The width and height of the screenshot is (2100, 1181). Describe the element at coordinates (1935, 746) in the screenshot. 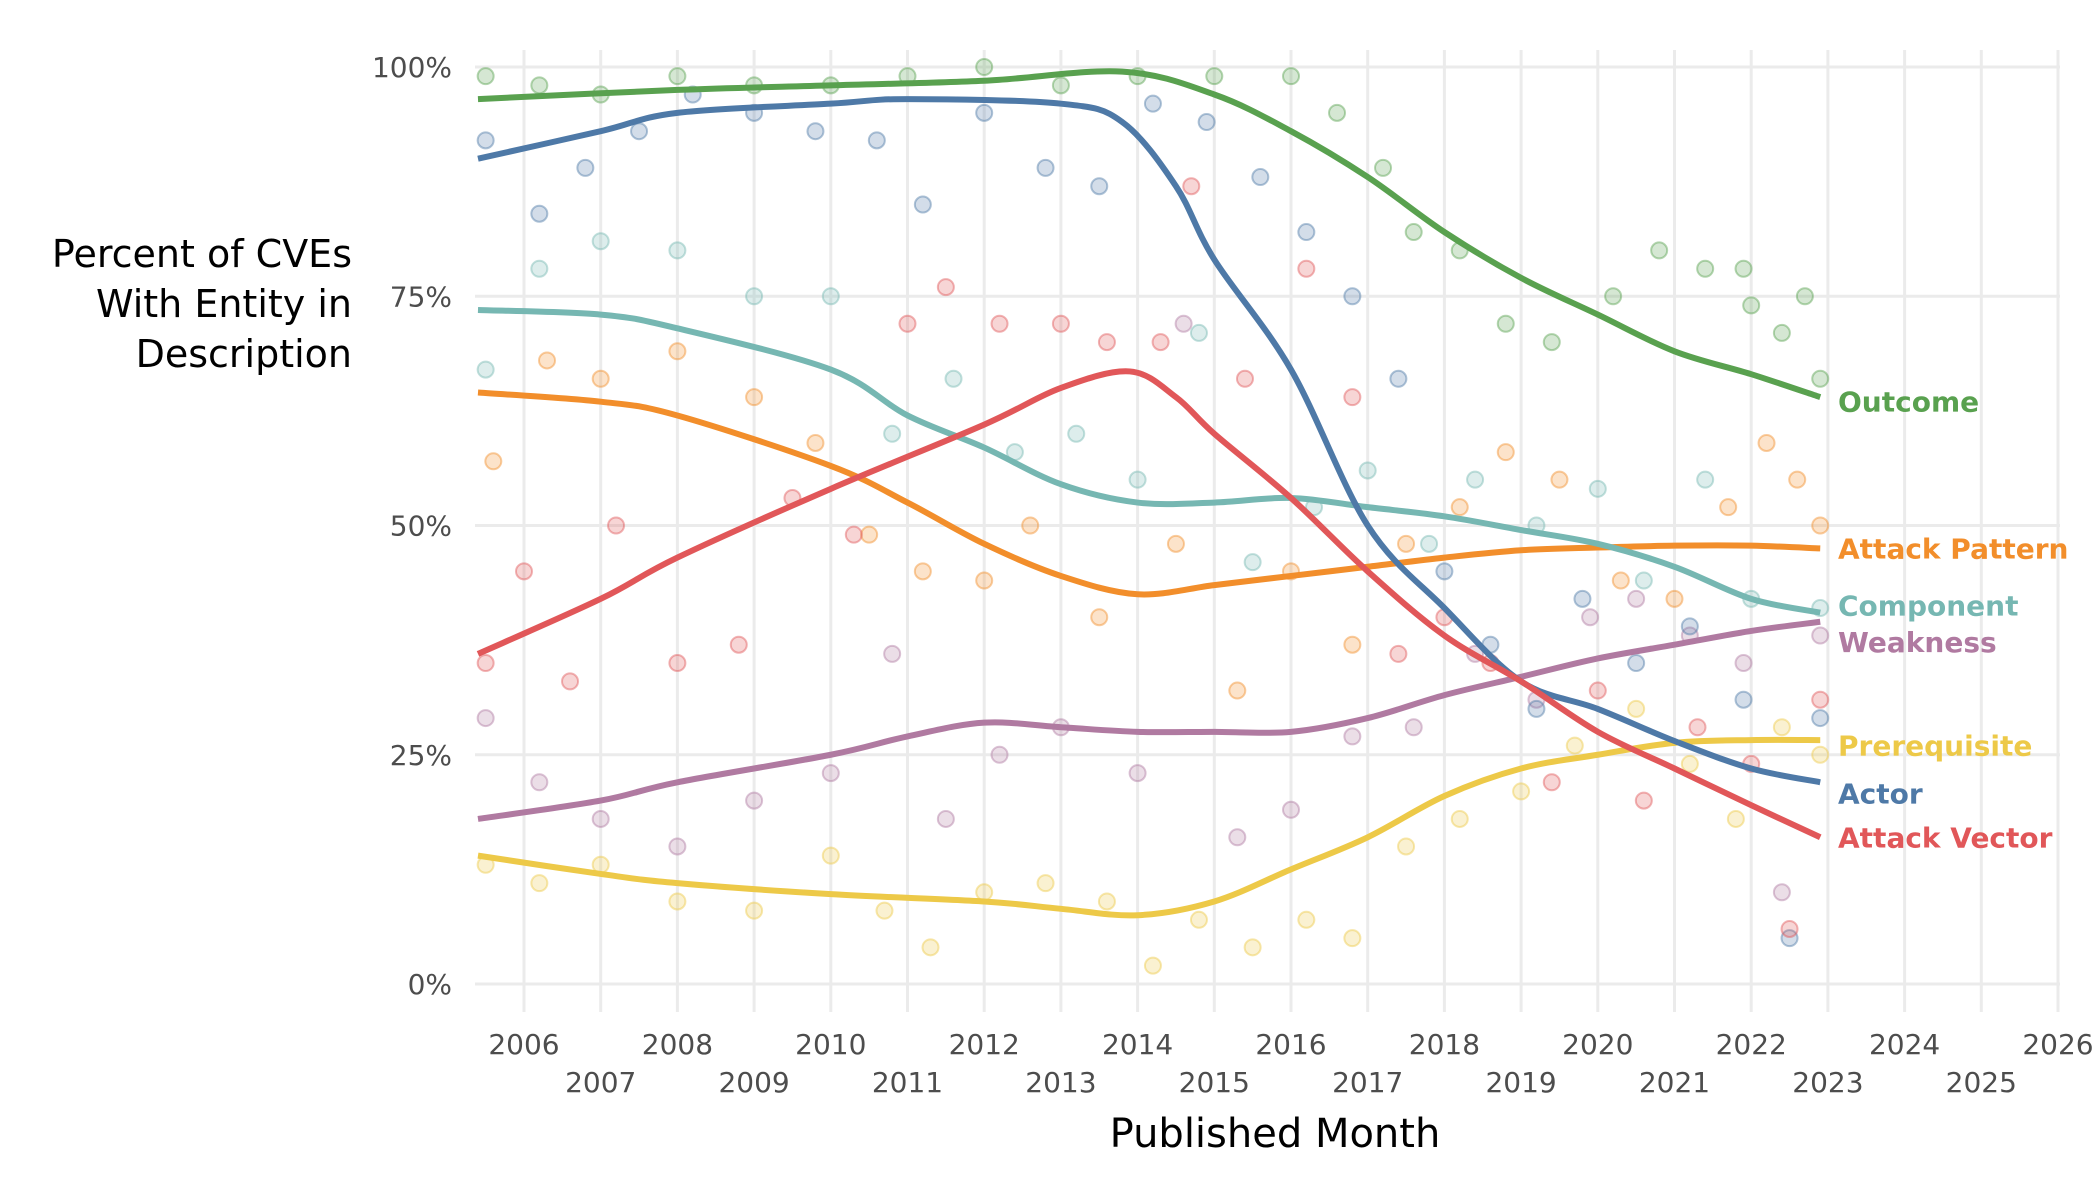

I see `series-label: Prerequisite` at that location.